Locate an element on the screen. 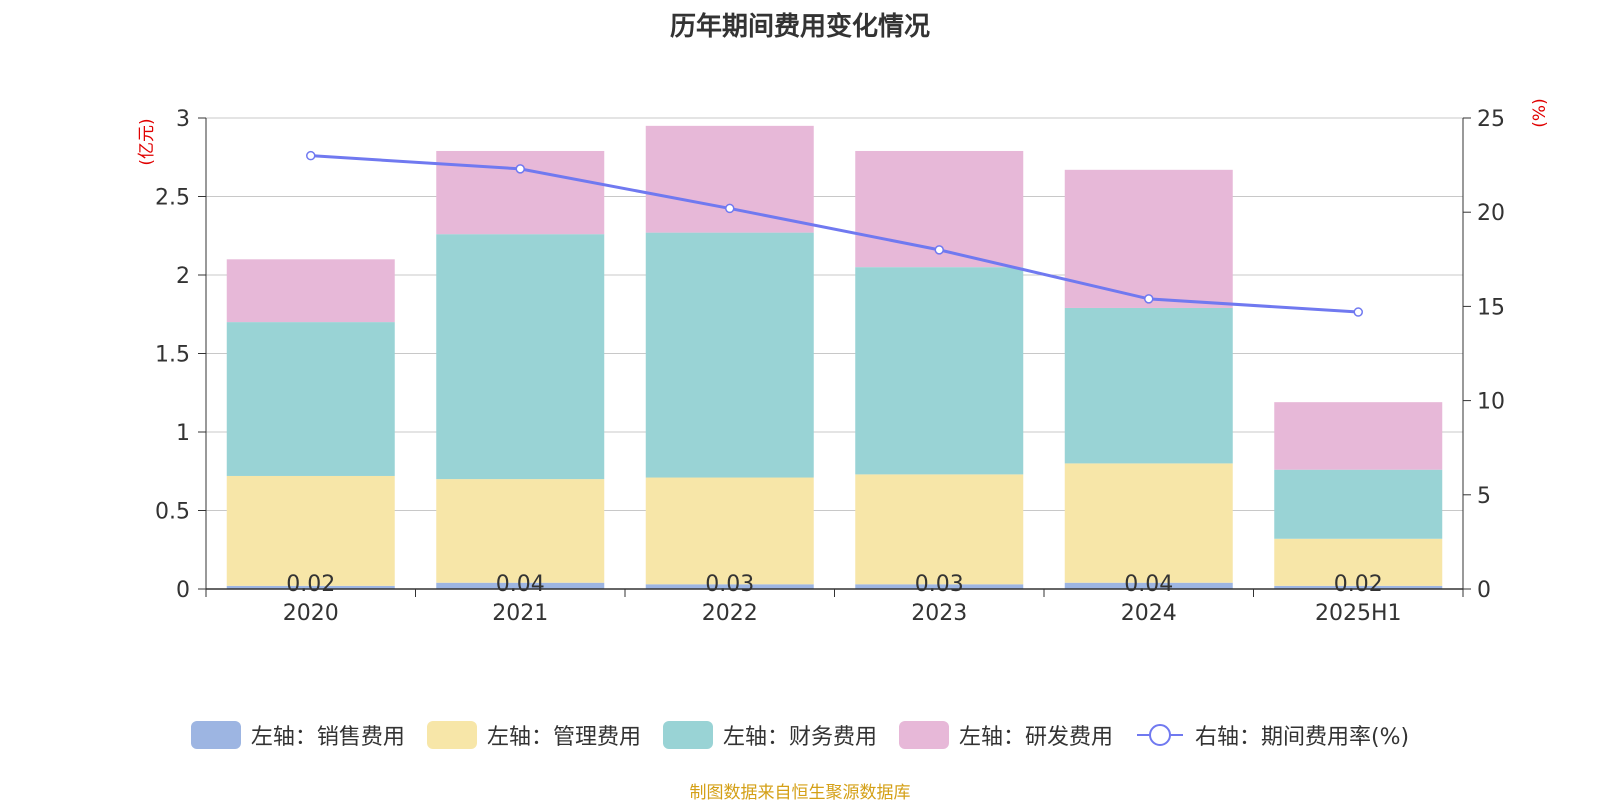  x-tick-label: 2021 is located at coordinates (520, 613).